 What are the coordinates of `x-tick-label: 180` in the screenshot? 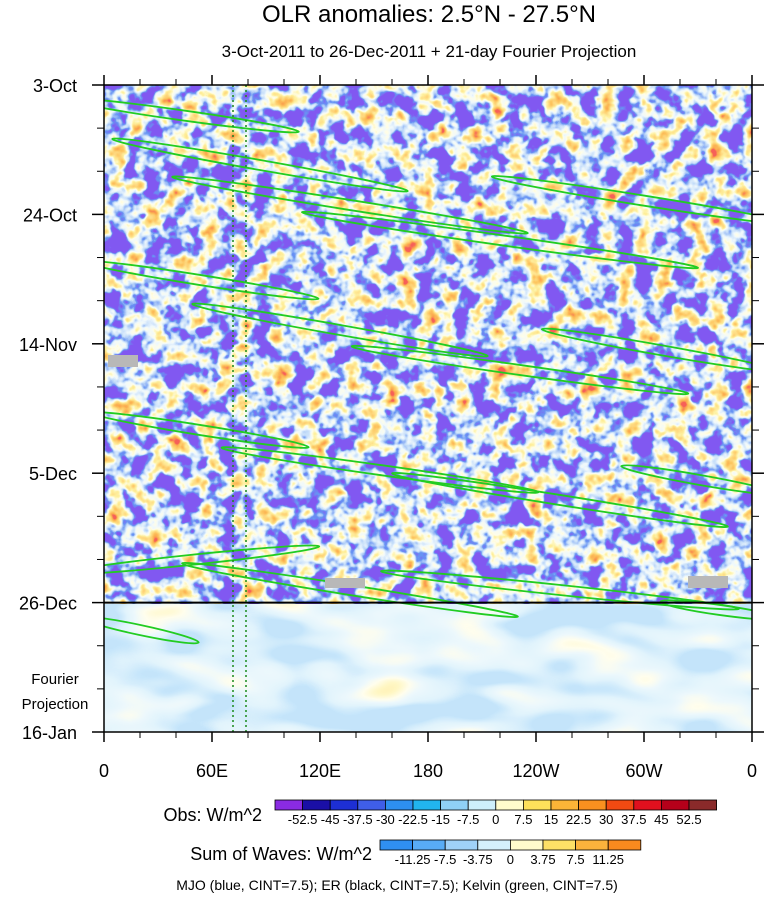 It's located at (428, 771).